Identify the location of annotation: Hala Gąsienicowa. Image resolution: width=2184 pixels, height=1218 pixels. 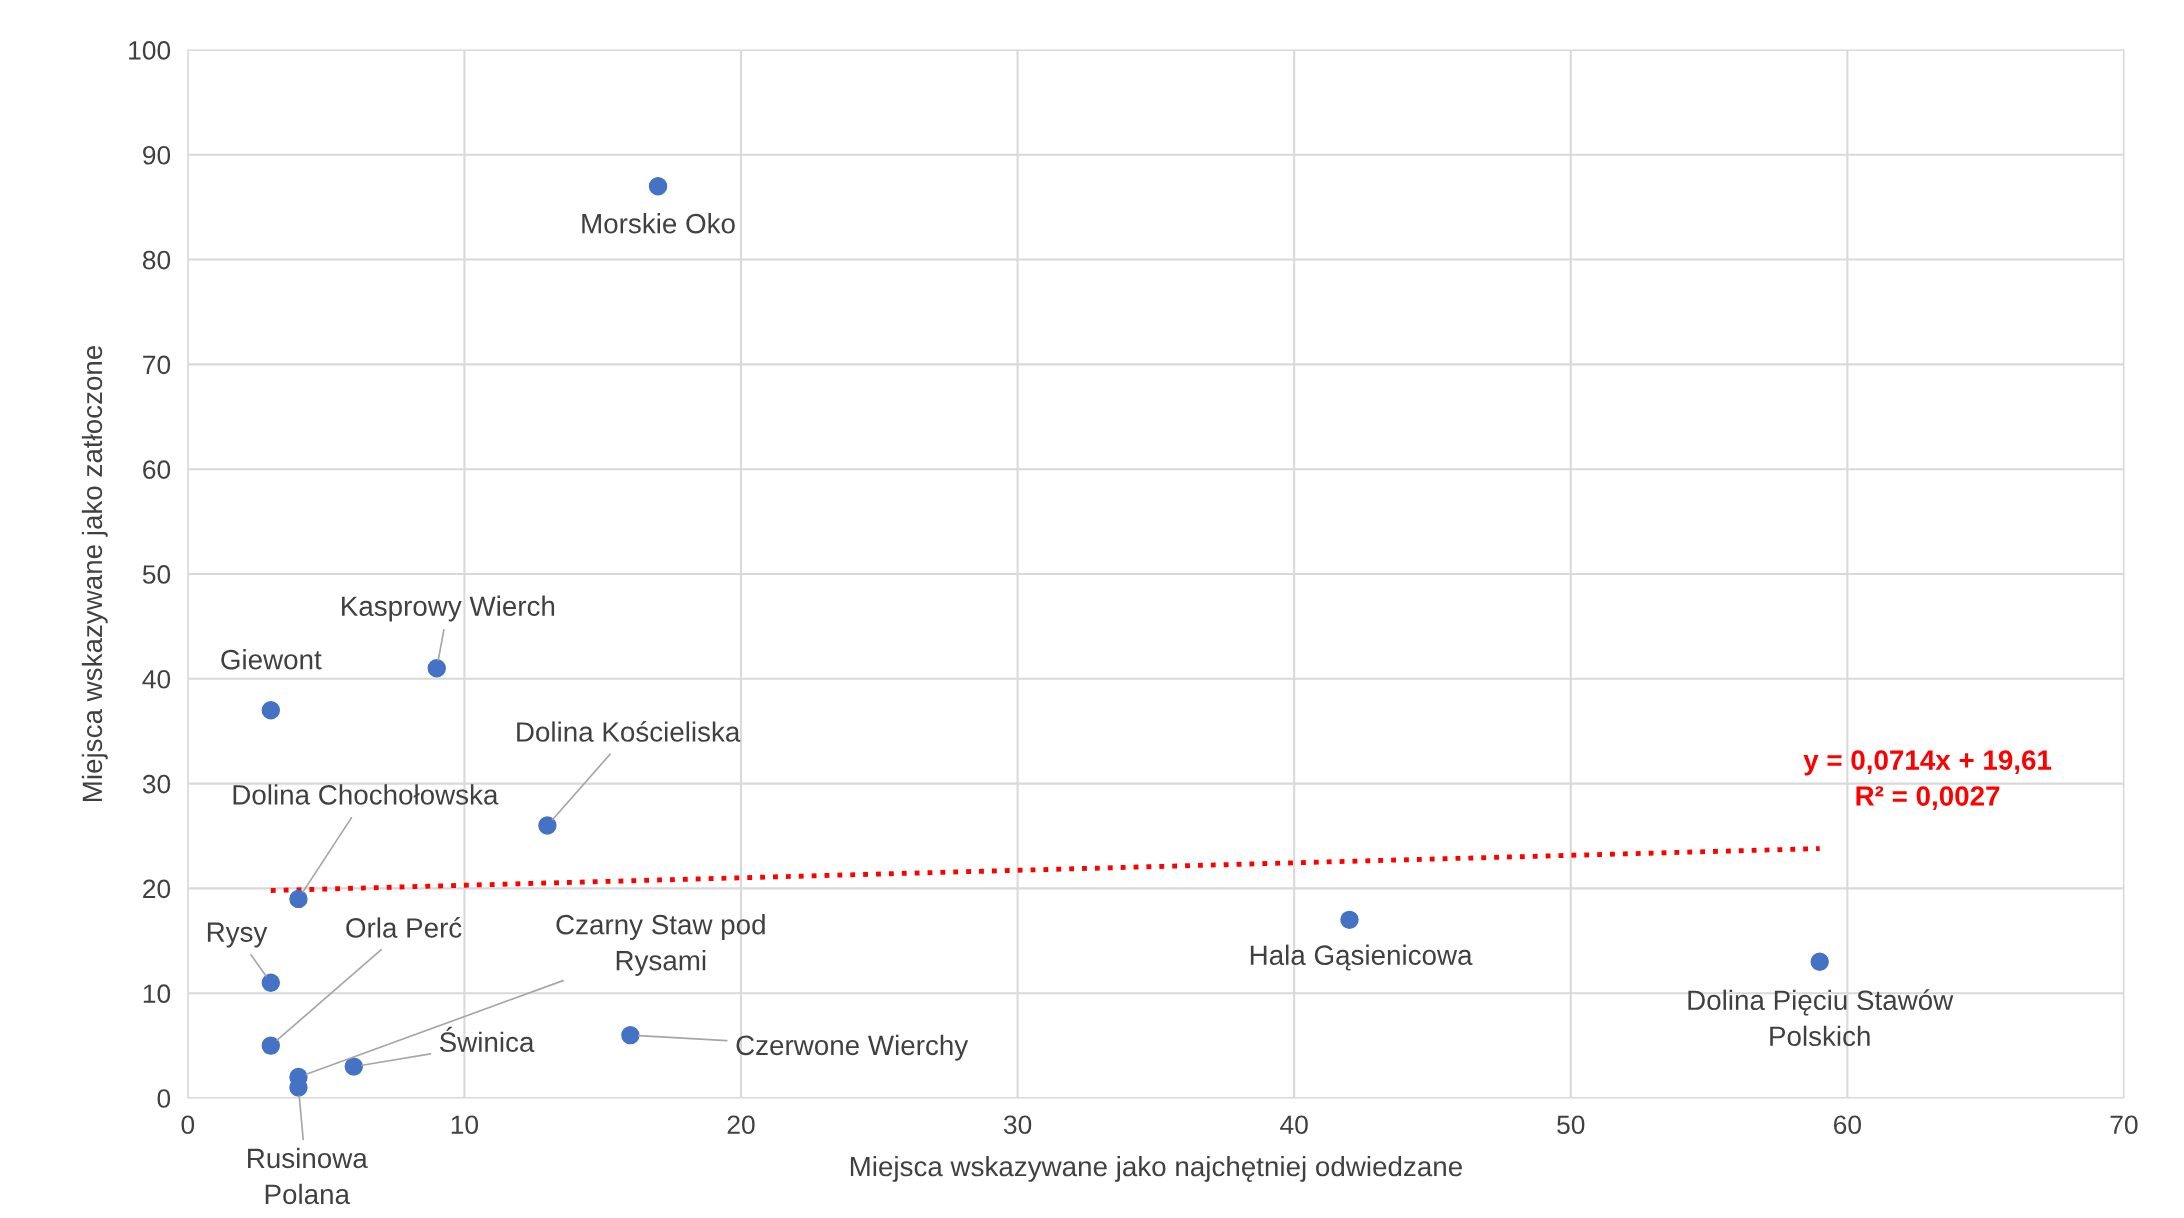
(1361, 957).